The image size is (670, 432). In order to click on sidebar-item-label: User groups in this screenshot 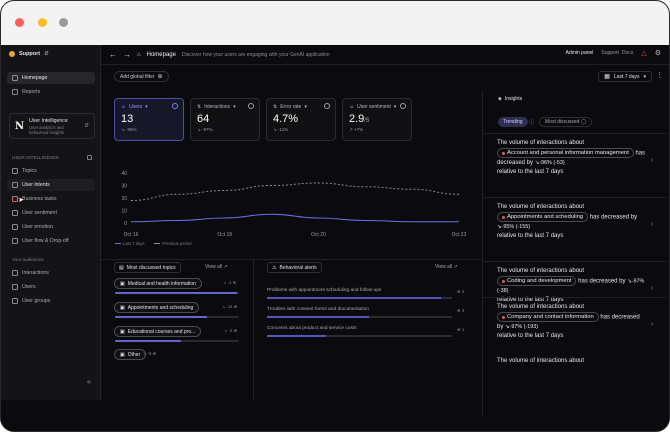, I will do `click(36, 301)`.